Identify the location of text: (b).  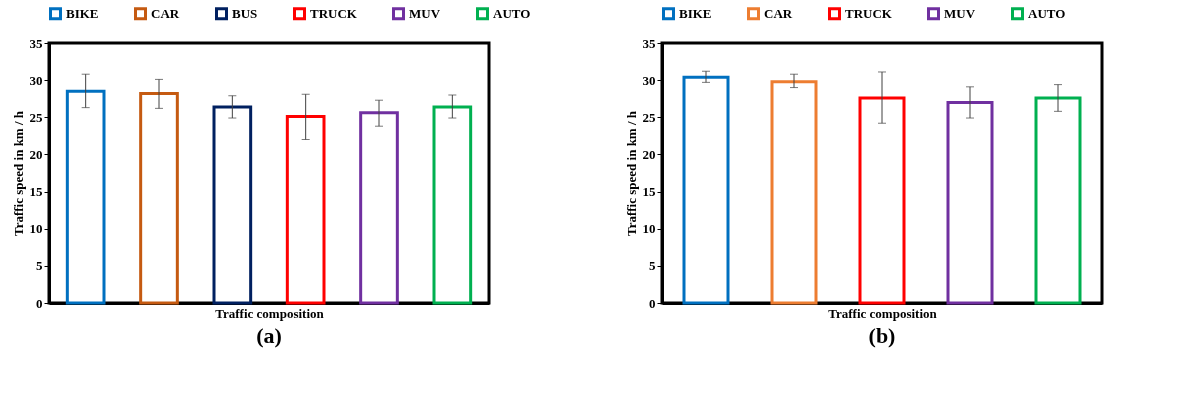
(882, 335).